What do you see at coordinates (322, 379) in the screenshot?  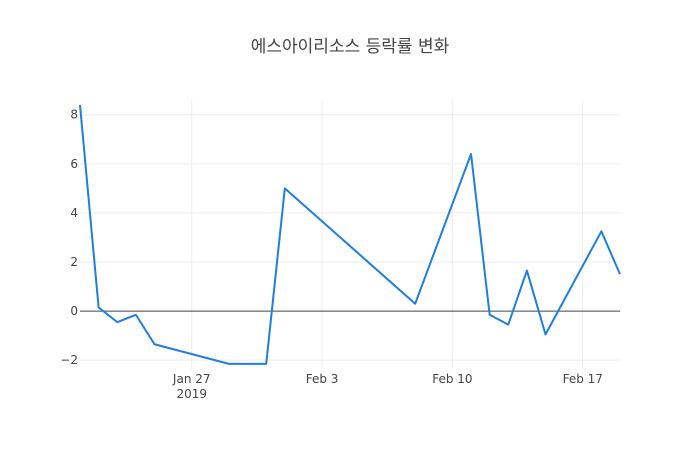 I see `x-tick-label: Feb 3` at bounding box center [322, 379].